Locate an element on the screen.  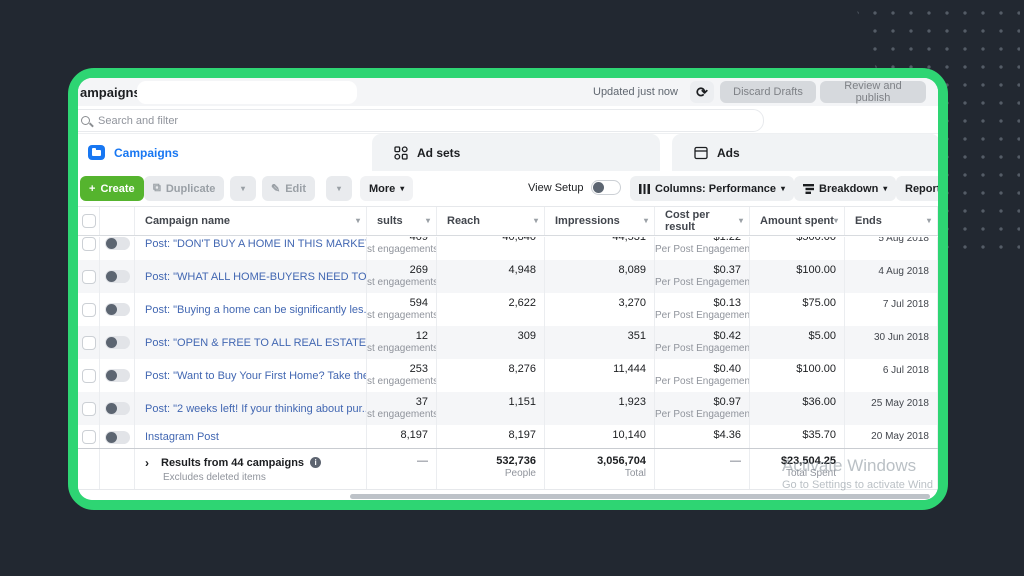
info-icon: i is located at coordinates (316, 462).